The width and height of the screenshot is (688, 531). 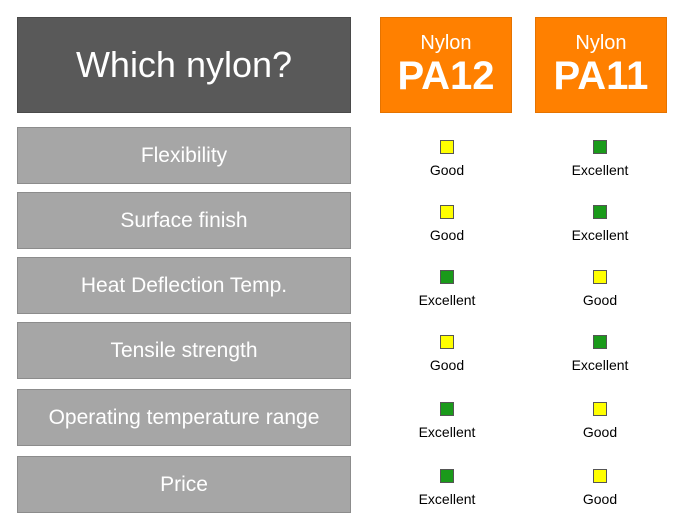 I want to click on column-header-pa12: Nylon PA12, so click(x=446, y=65).